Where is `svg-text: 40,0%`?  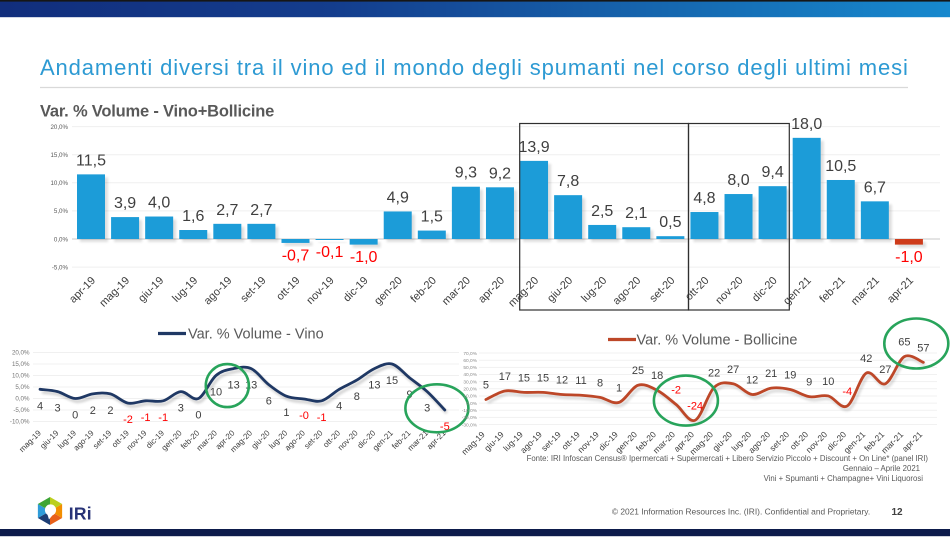
svg-text: 40,0% is located at coordinates (470, 375).